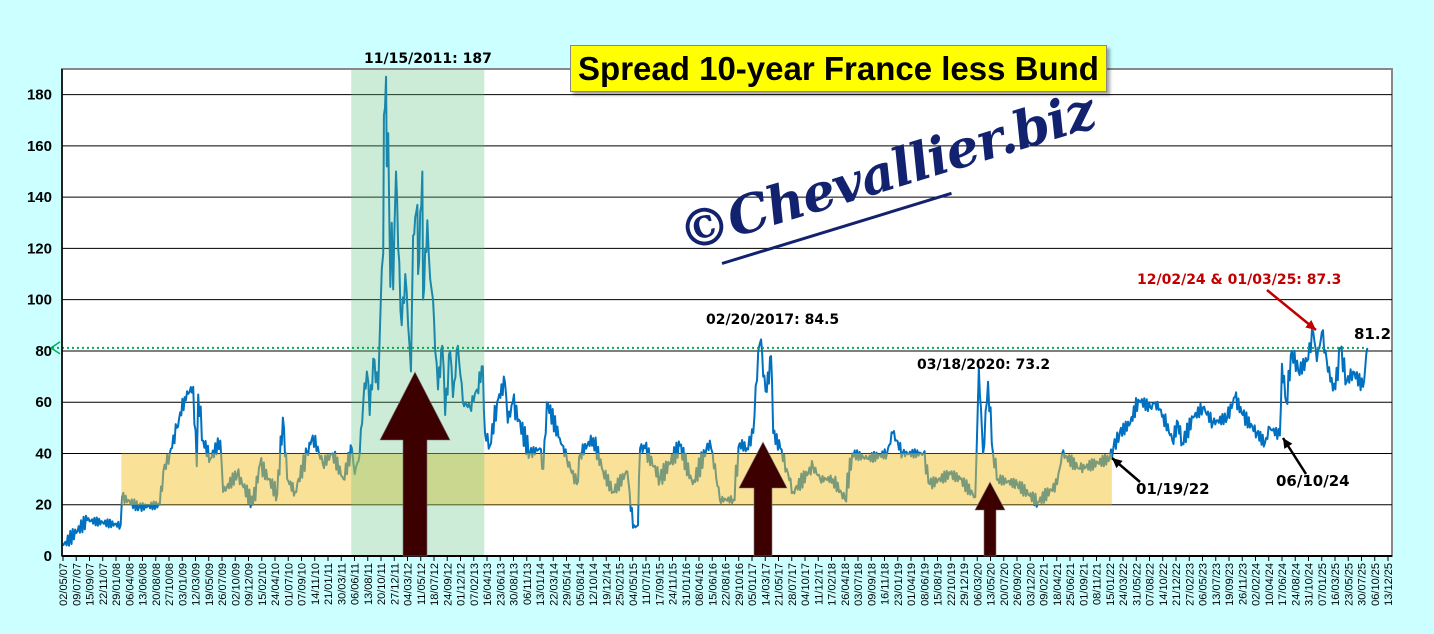  I want to click on x-tick-label: 09/02/21, so click(1045, 584).